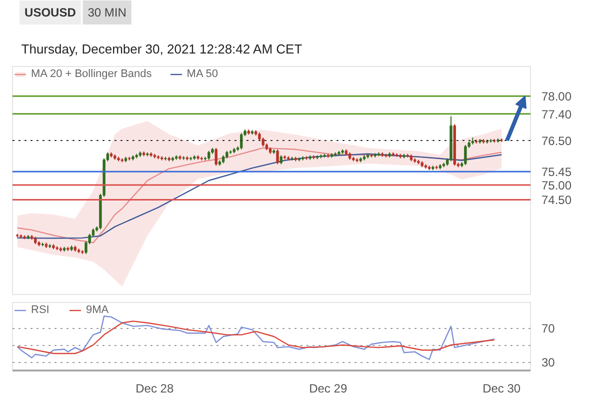  What do you see at coordinates (557, 185) in the screenshot?
I see `y-tick-label: 75.00` at bounding box center [557, 185].